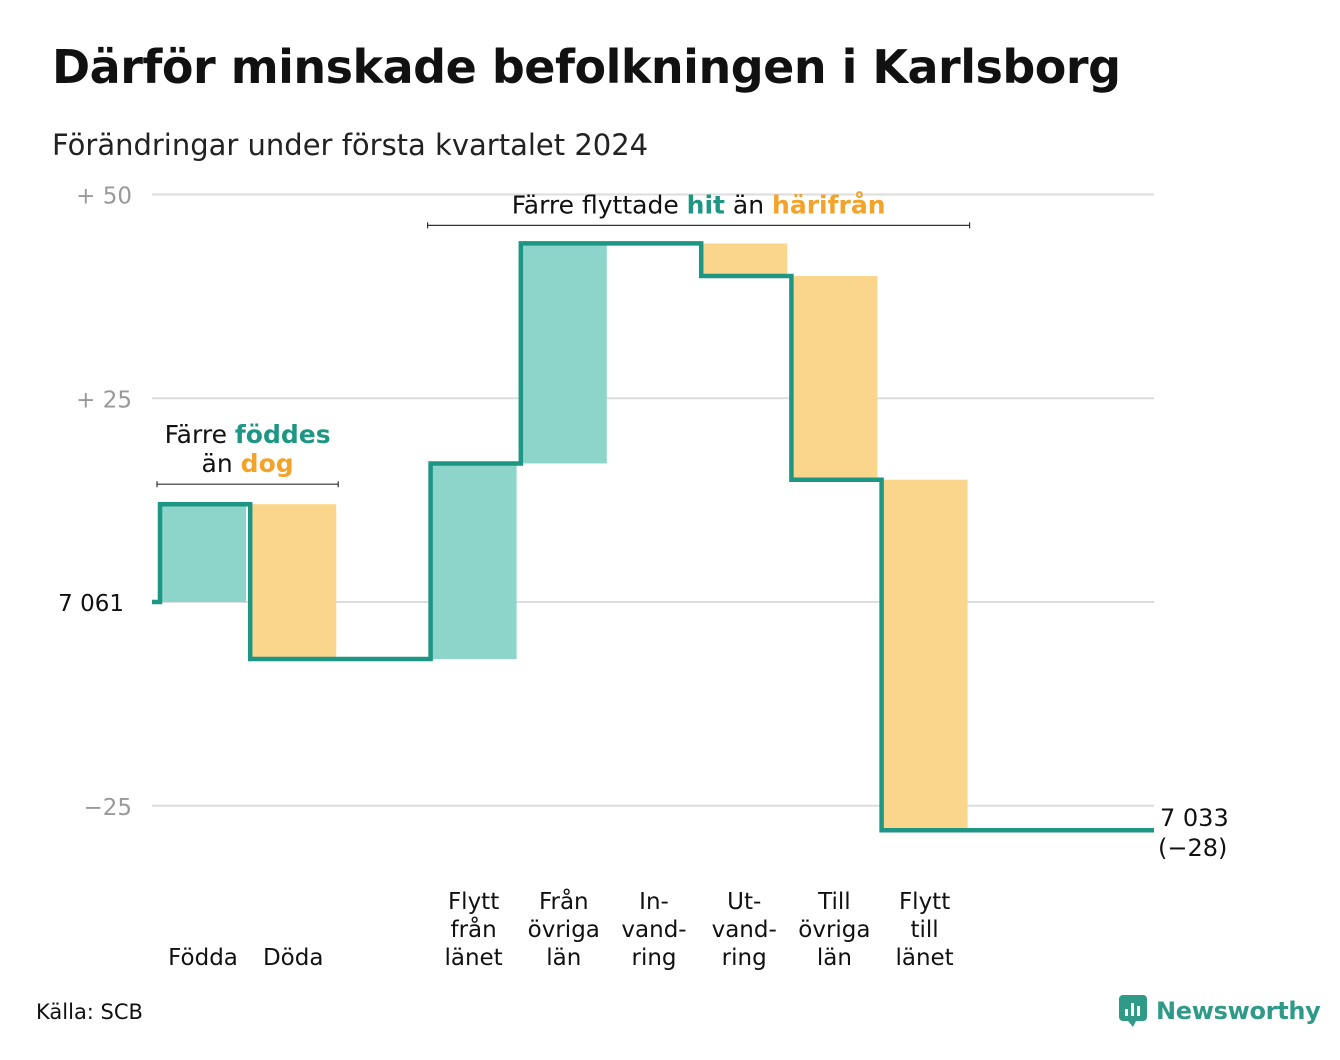  I want to click on category-label: Födda, so click(203, 958).